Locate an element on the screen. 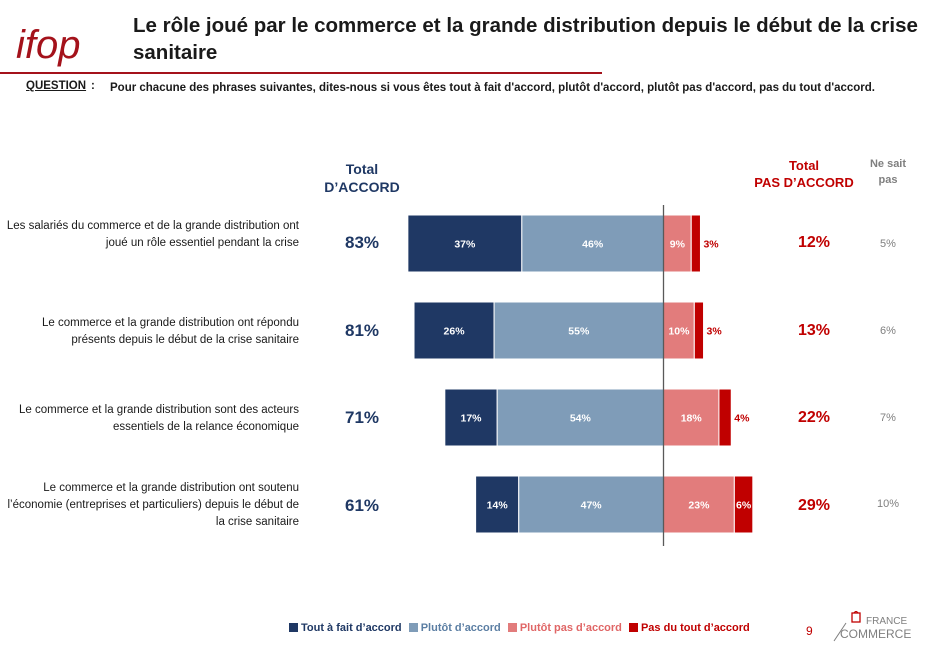 Image resolution: width=929 pixels, height=645 pixels. bar-value-label: 55% is located at coordinates (579, 332).